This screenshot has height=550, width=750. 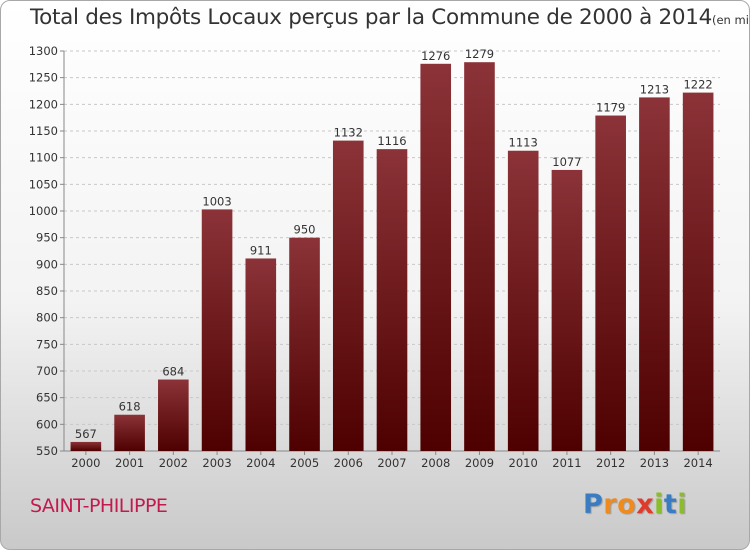 I want to click on logo-letter: t, so click(x=670, y=504).